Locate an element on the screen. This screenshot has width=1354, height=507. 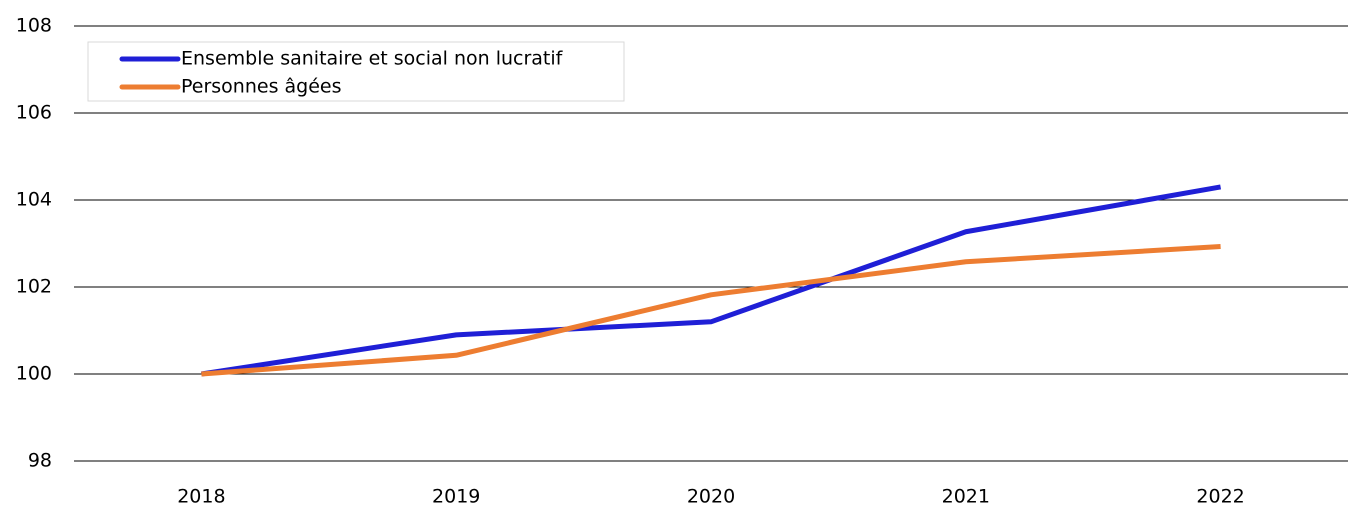
y-tick-label: 104 is located at coordinates (34, 200).